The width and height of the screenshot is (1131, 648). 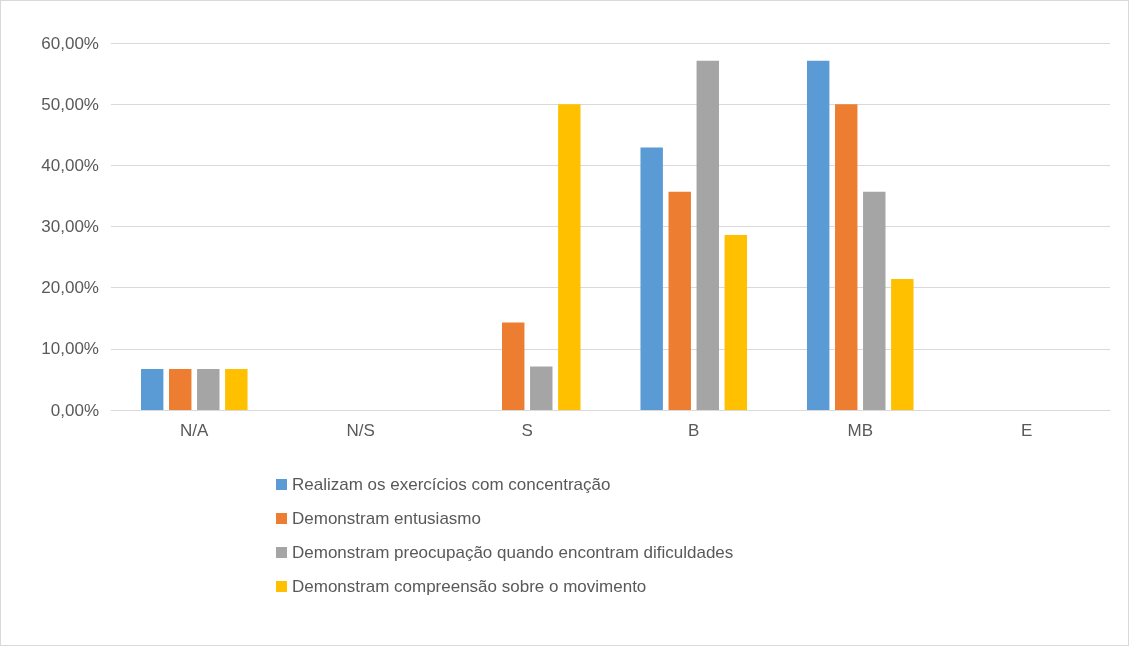 I want to click on legend-label: Demonstram preocupação quando encontram dificuldades, so click(x=513, y=552).